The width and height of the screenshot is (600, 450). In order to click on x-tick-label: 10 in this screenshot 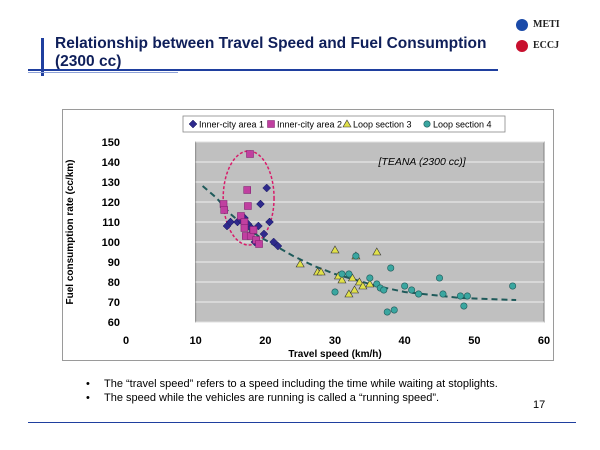, I will do `click(196, 341)`.